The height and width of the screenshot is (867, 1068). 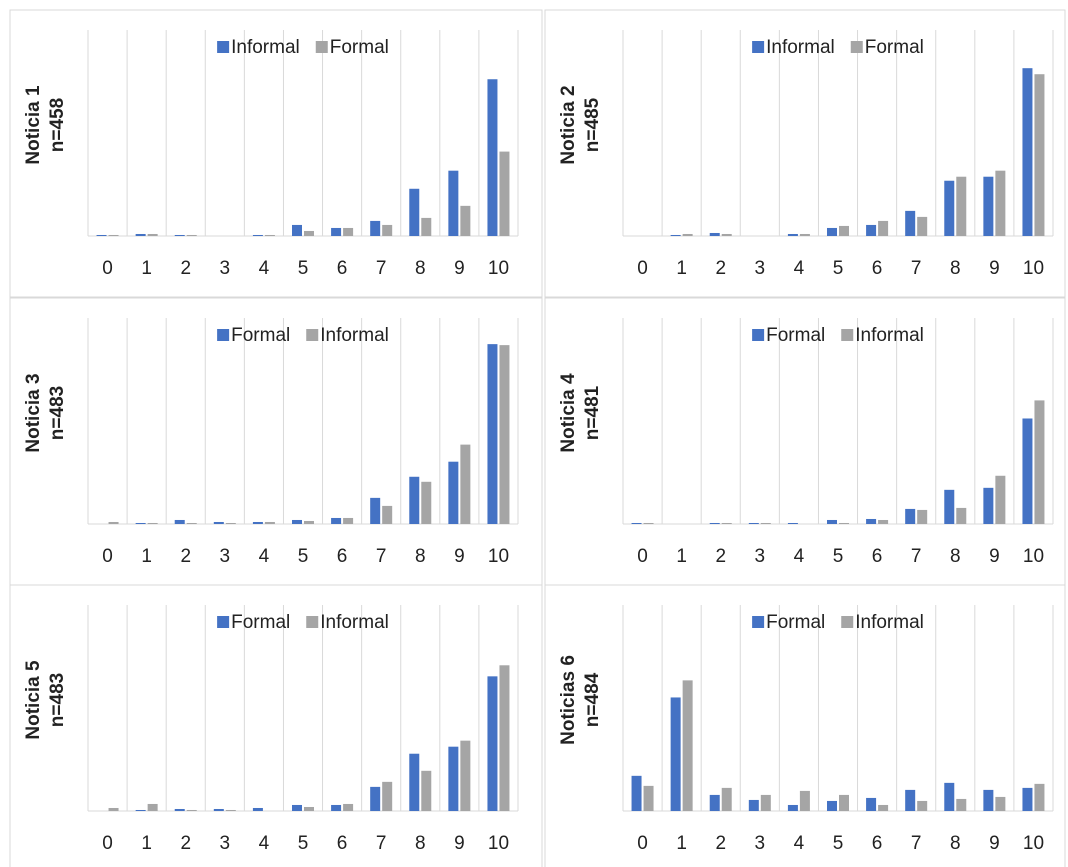 What do you see at coordinates (33, 125) in the screenshot?
I see `y-axis-title: Noticia 1` at bounding box center [33, 125].